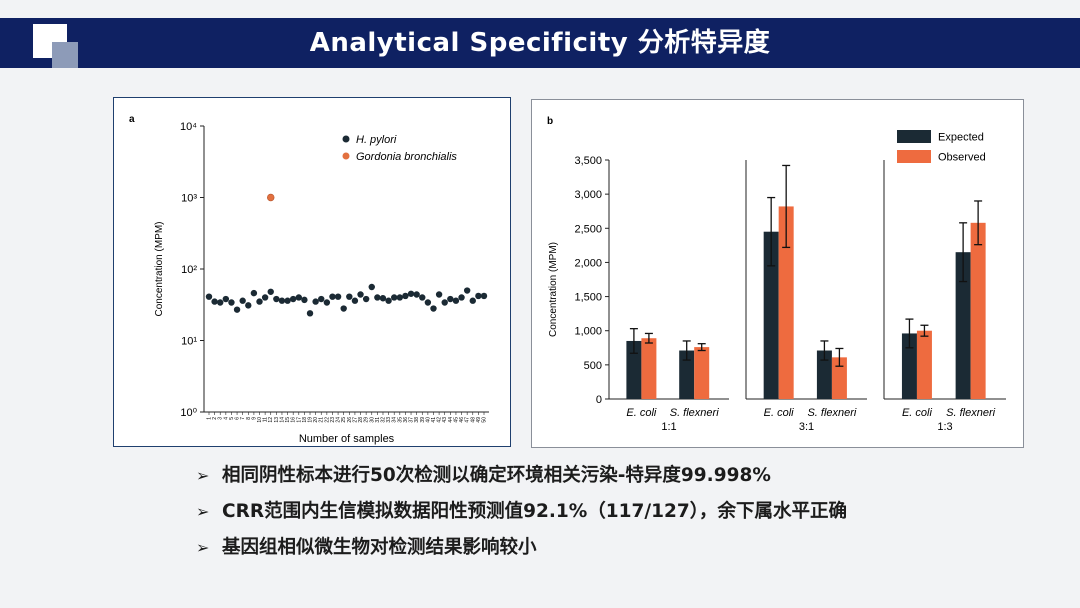  What do you see at coordinates (372, 420) in the screenshot?
I see `x-tick-label: 30` at bounding box center [372, 420].